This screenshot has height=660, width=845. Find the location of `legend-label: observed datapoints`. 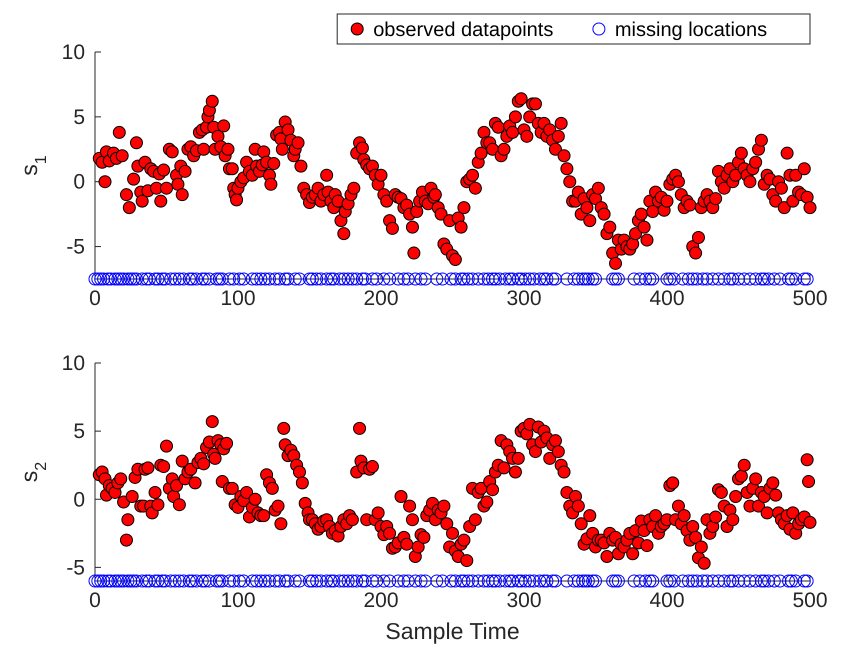

legend-label: observed datapoints is located at coordinates (463, 30).